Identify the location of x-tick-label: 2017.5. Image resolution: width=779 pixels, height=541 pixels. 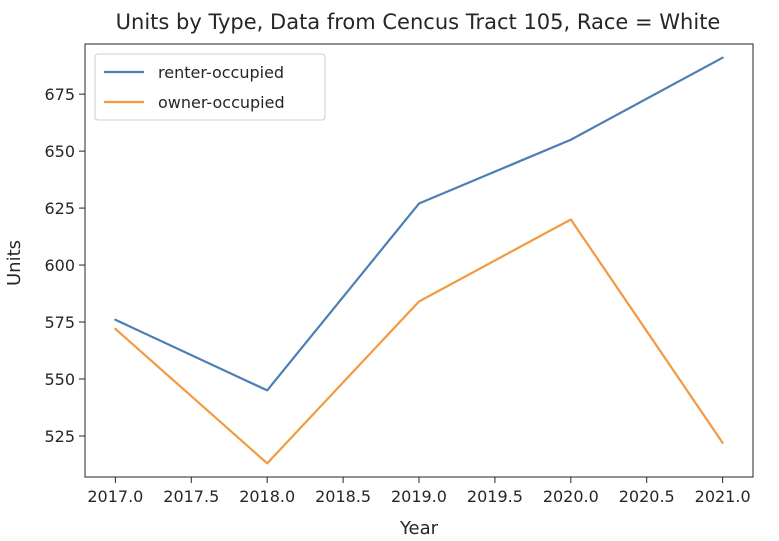
(191, 496).